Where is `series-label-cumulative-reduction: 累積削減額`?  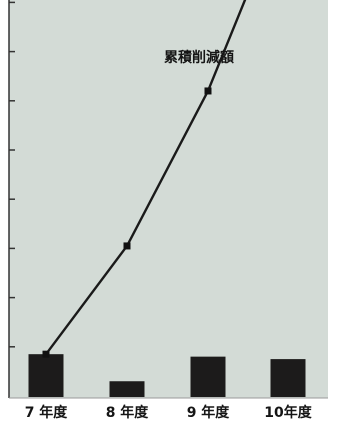 series-label-cumulative-reduction: 累積削減額 is located at coordinates (199, 57).